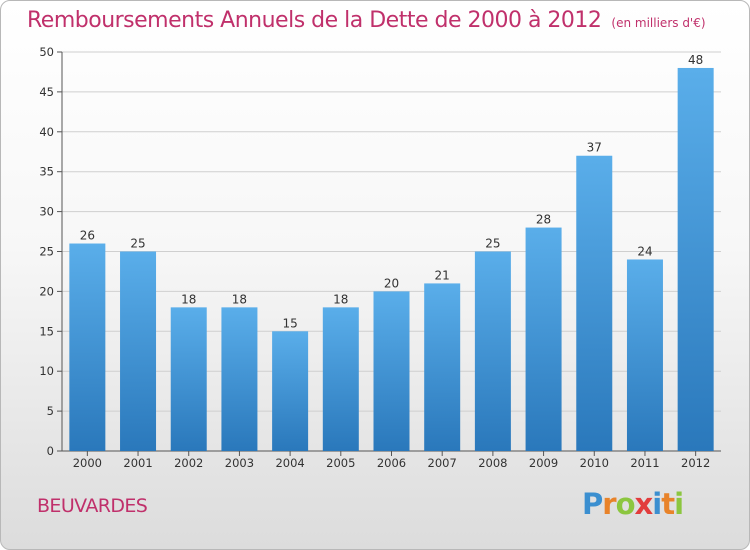  Describe the element at coordinates (625, 504) in the screenshot. I see `logo-letter: o` at that location.